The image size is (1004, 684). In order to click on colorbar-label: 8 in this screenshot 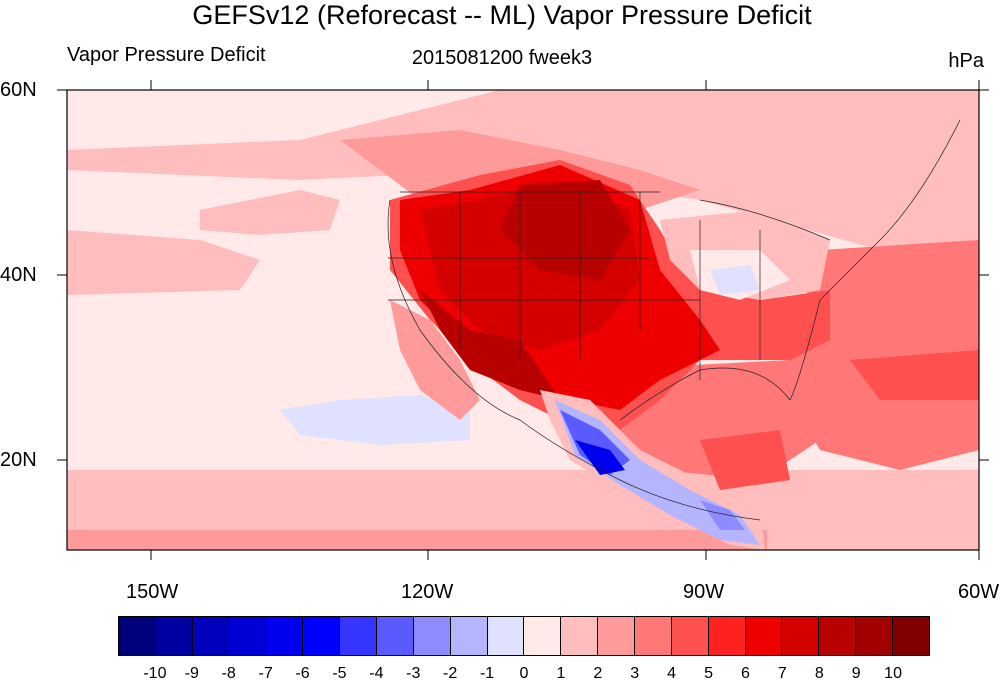, I will do `click(819, 673)`.